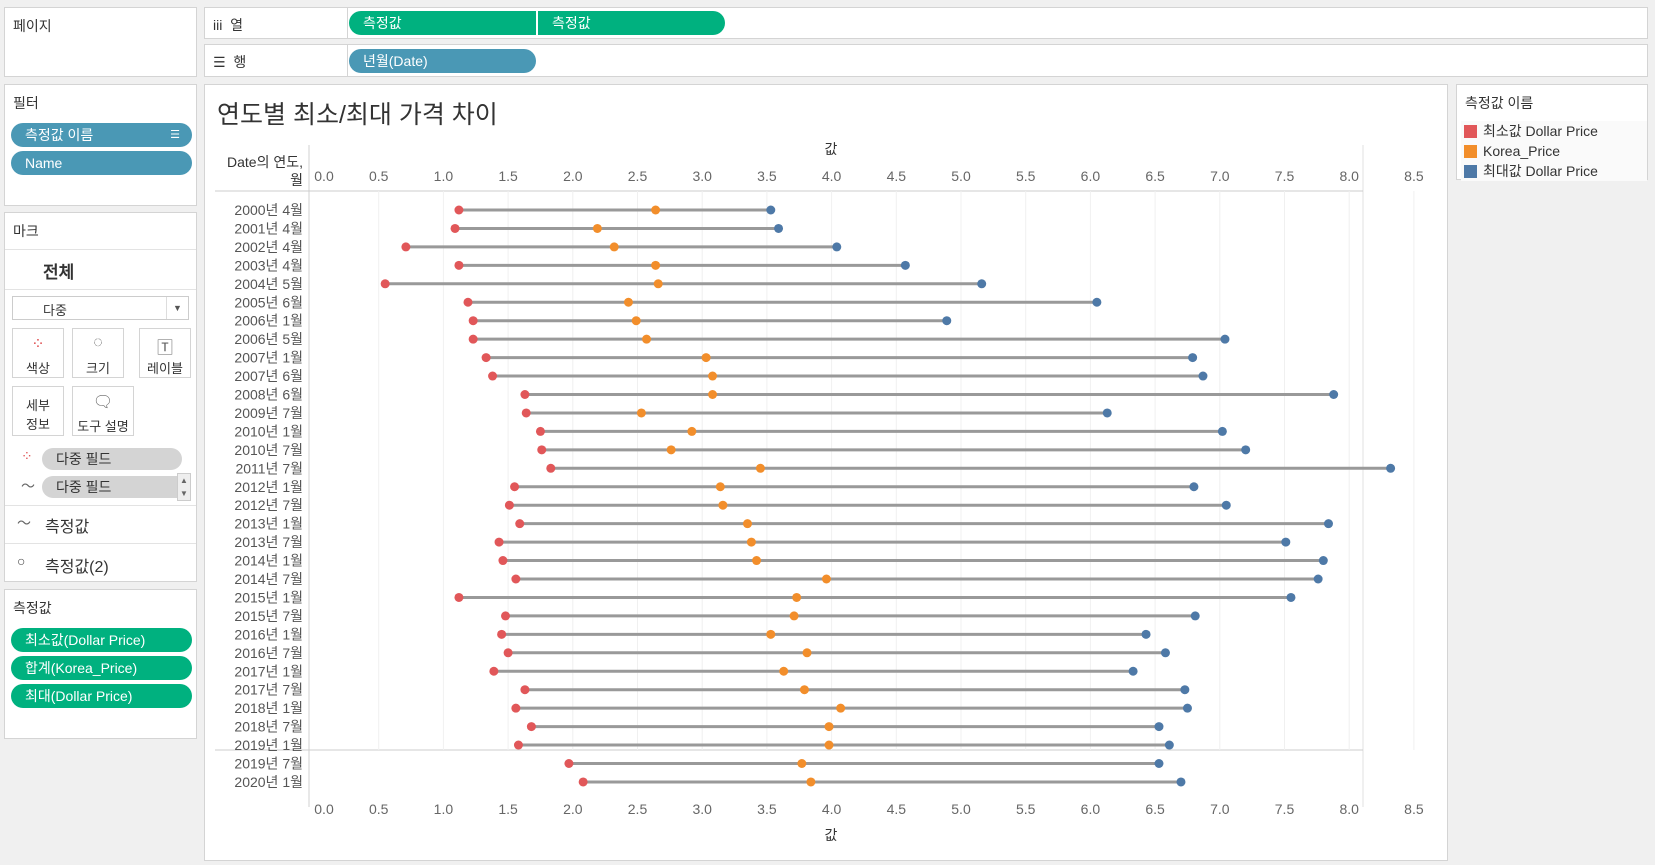  I want to click on measure-pill-max: 최대(Dollar Price), so click(101, 696).